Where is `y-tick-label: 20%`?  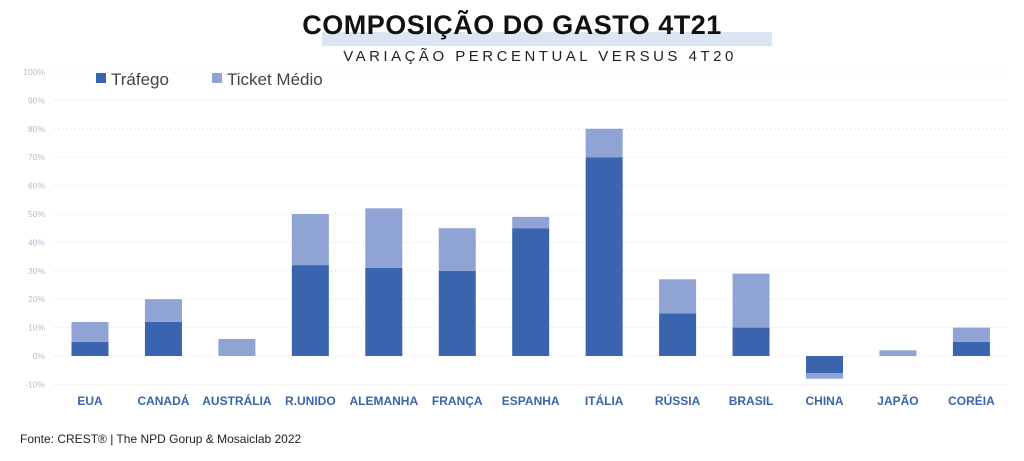
y-tick-label: 20% is located at coordinates (36, 299).